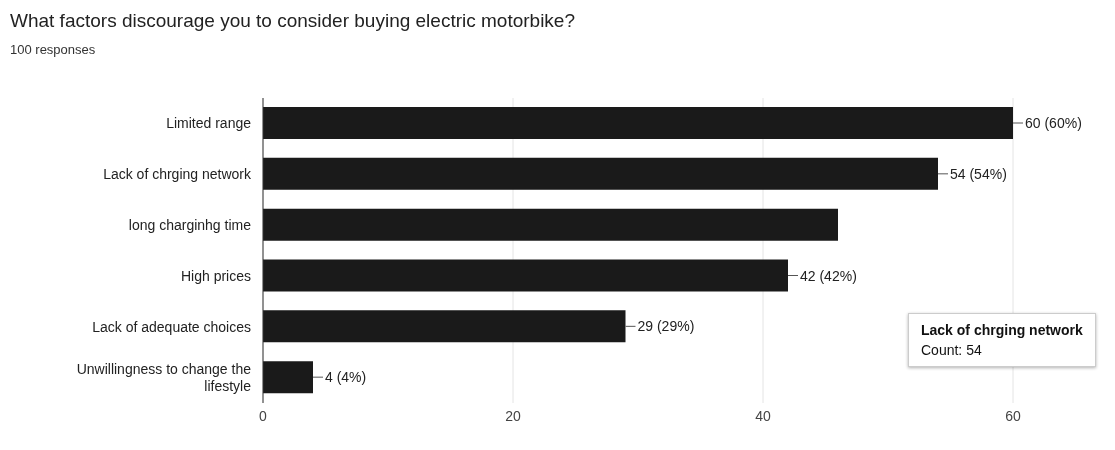 This screenshot has height=450, width=1115. Describe the element at coordinates (292, 21) in the screenshot. I see `chart-title: What factors discourage you to consider buying electric motorbike?` at that location.